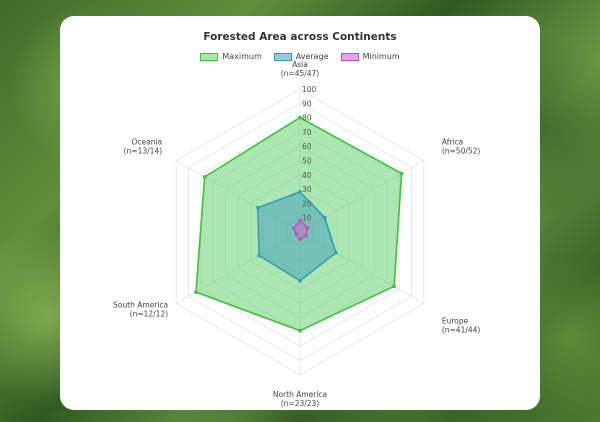 This screenshot has height=422, width=600. I want to click on legend-swatch-average, so click(282, 56).